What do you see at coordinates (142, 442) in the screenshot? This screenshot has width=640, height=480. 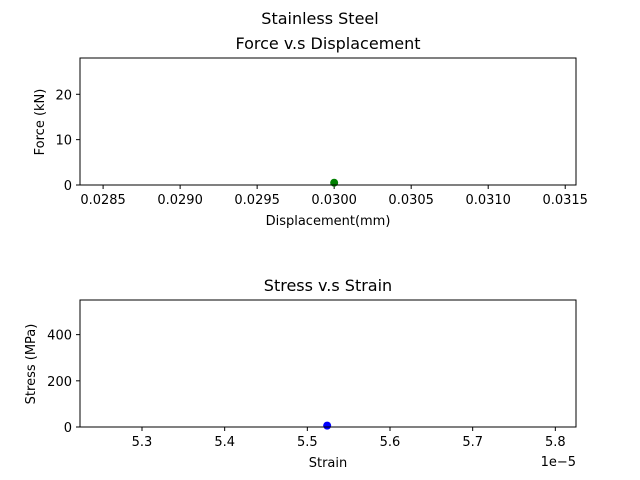 I see `x-tick-label: 5.3` at bounding box center [142, 442].